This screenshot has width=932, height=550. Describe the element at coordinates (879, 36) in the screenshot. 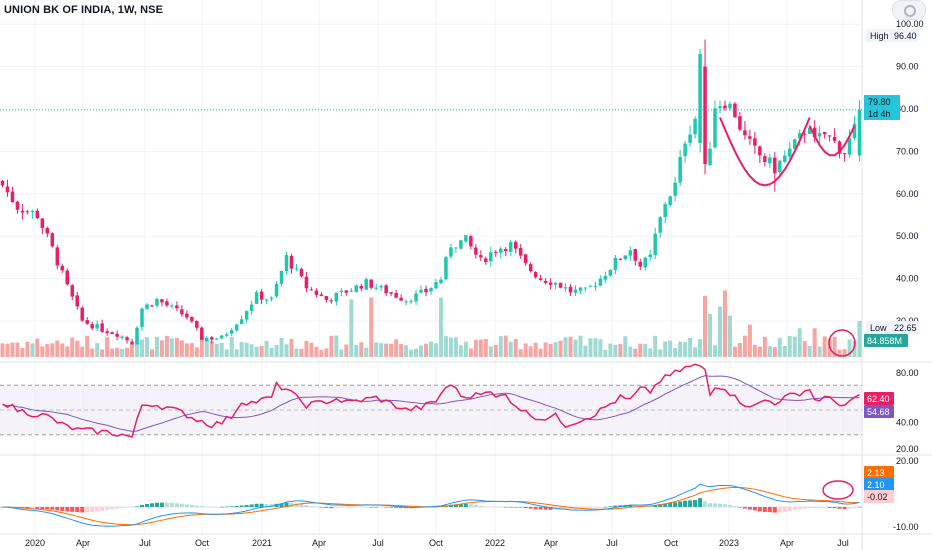

I see `high-label-text: High` at that location.